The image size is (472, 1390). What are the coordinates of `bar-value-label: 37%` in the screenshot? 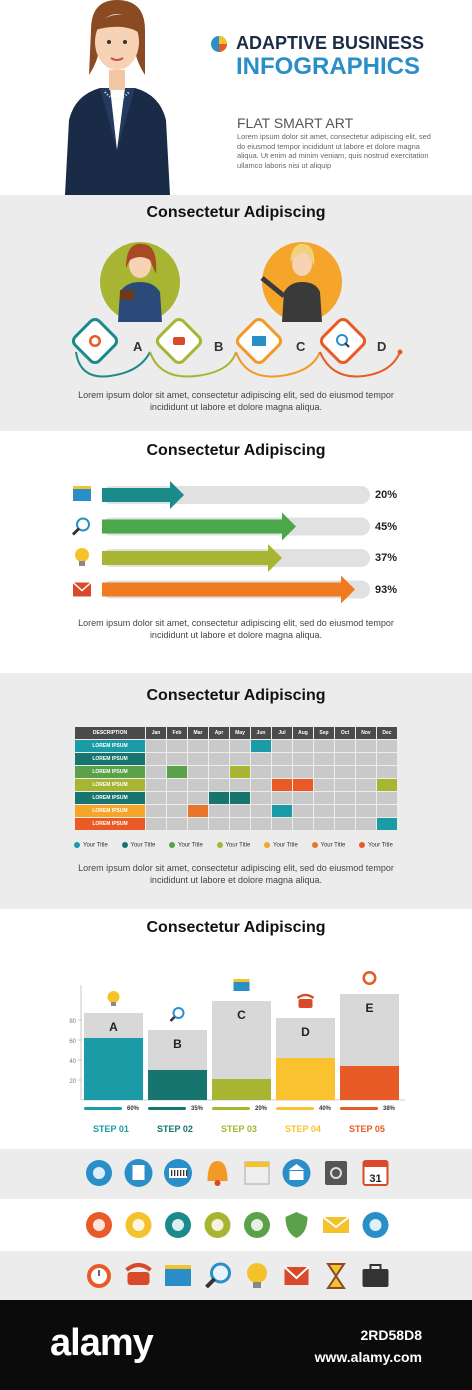 It's located at (386, 558).